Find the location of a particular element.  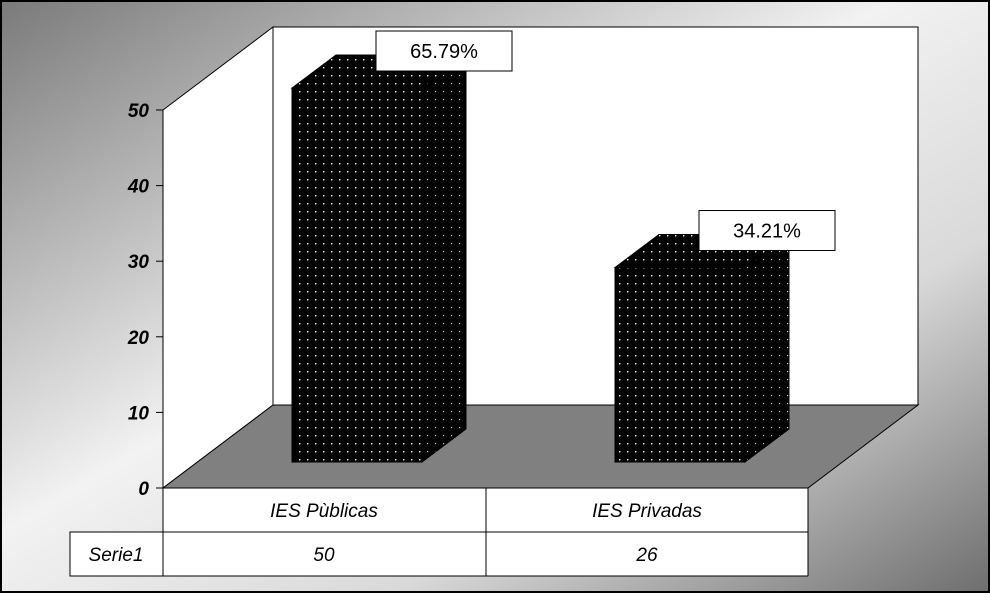

data-label-privadas: 34.21% is located at coordinates (767, 232).